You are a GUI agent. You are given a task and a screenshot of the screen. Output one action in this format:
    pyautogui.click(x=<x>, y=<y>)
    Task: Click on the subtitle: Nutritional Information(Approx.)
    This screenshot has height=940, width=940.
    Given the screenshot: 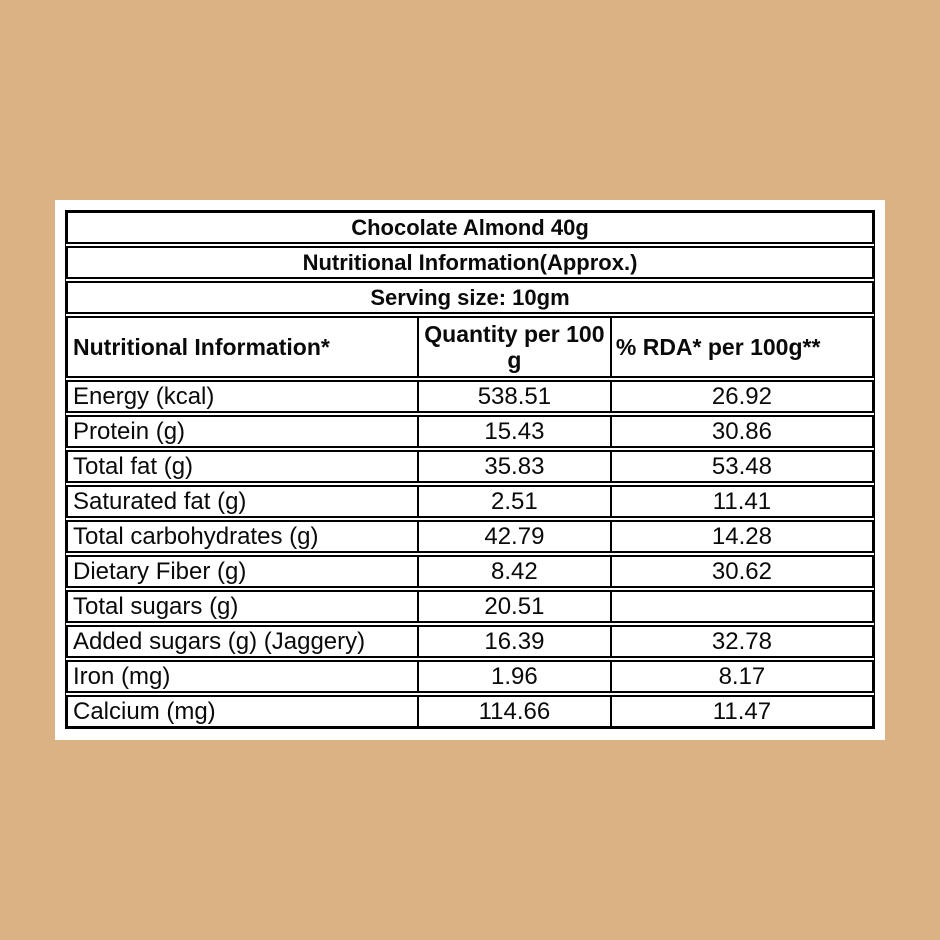 What is the action you would take?
    pyautogui.click(x=470, y=262)
    